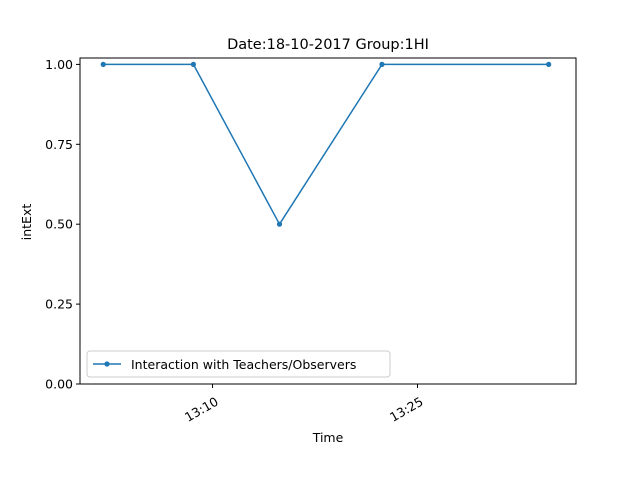 This screenshot has width=640, height=480. What do you see at coordinates (59, 384) in the screenshot?
I see `y-tick-label: 0.00` at bounding box center [59, 384].